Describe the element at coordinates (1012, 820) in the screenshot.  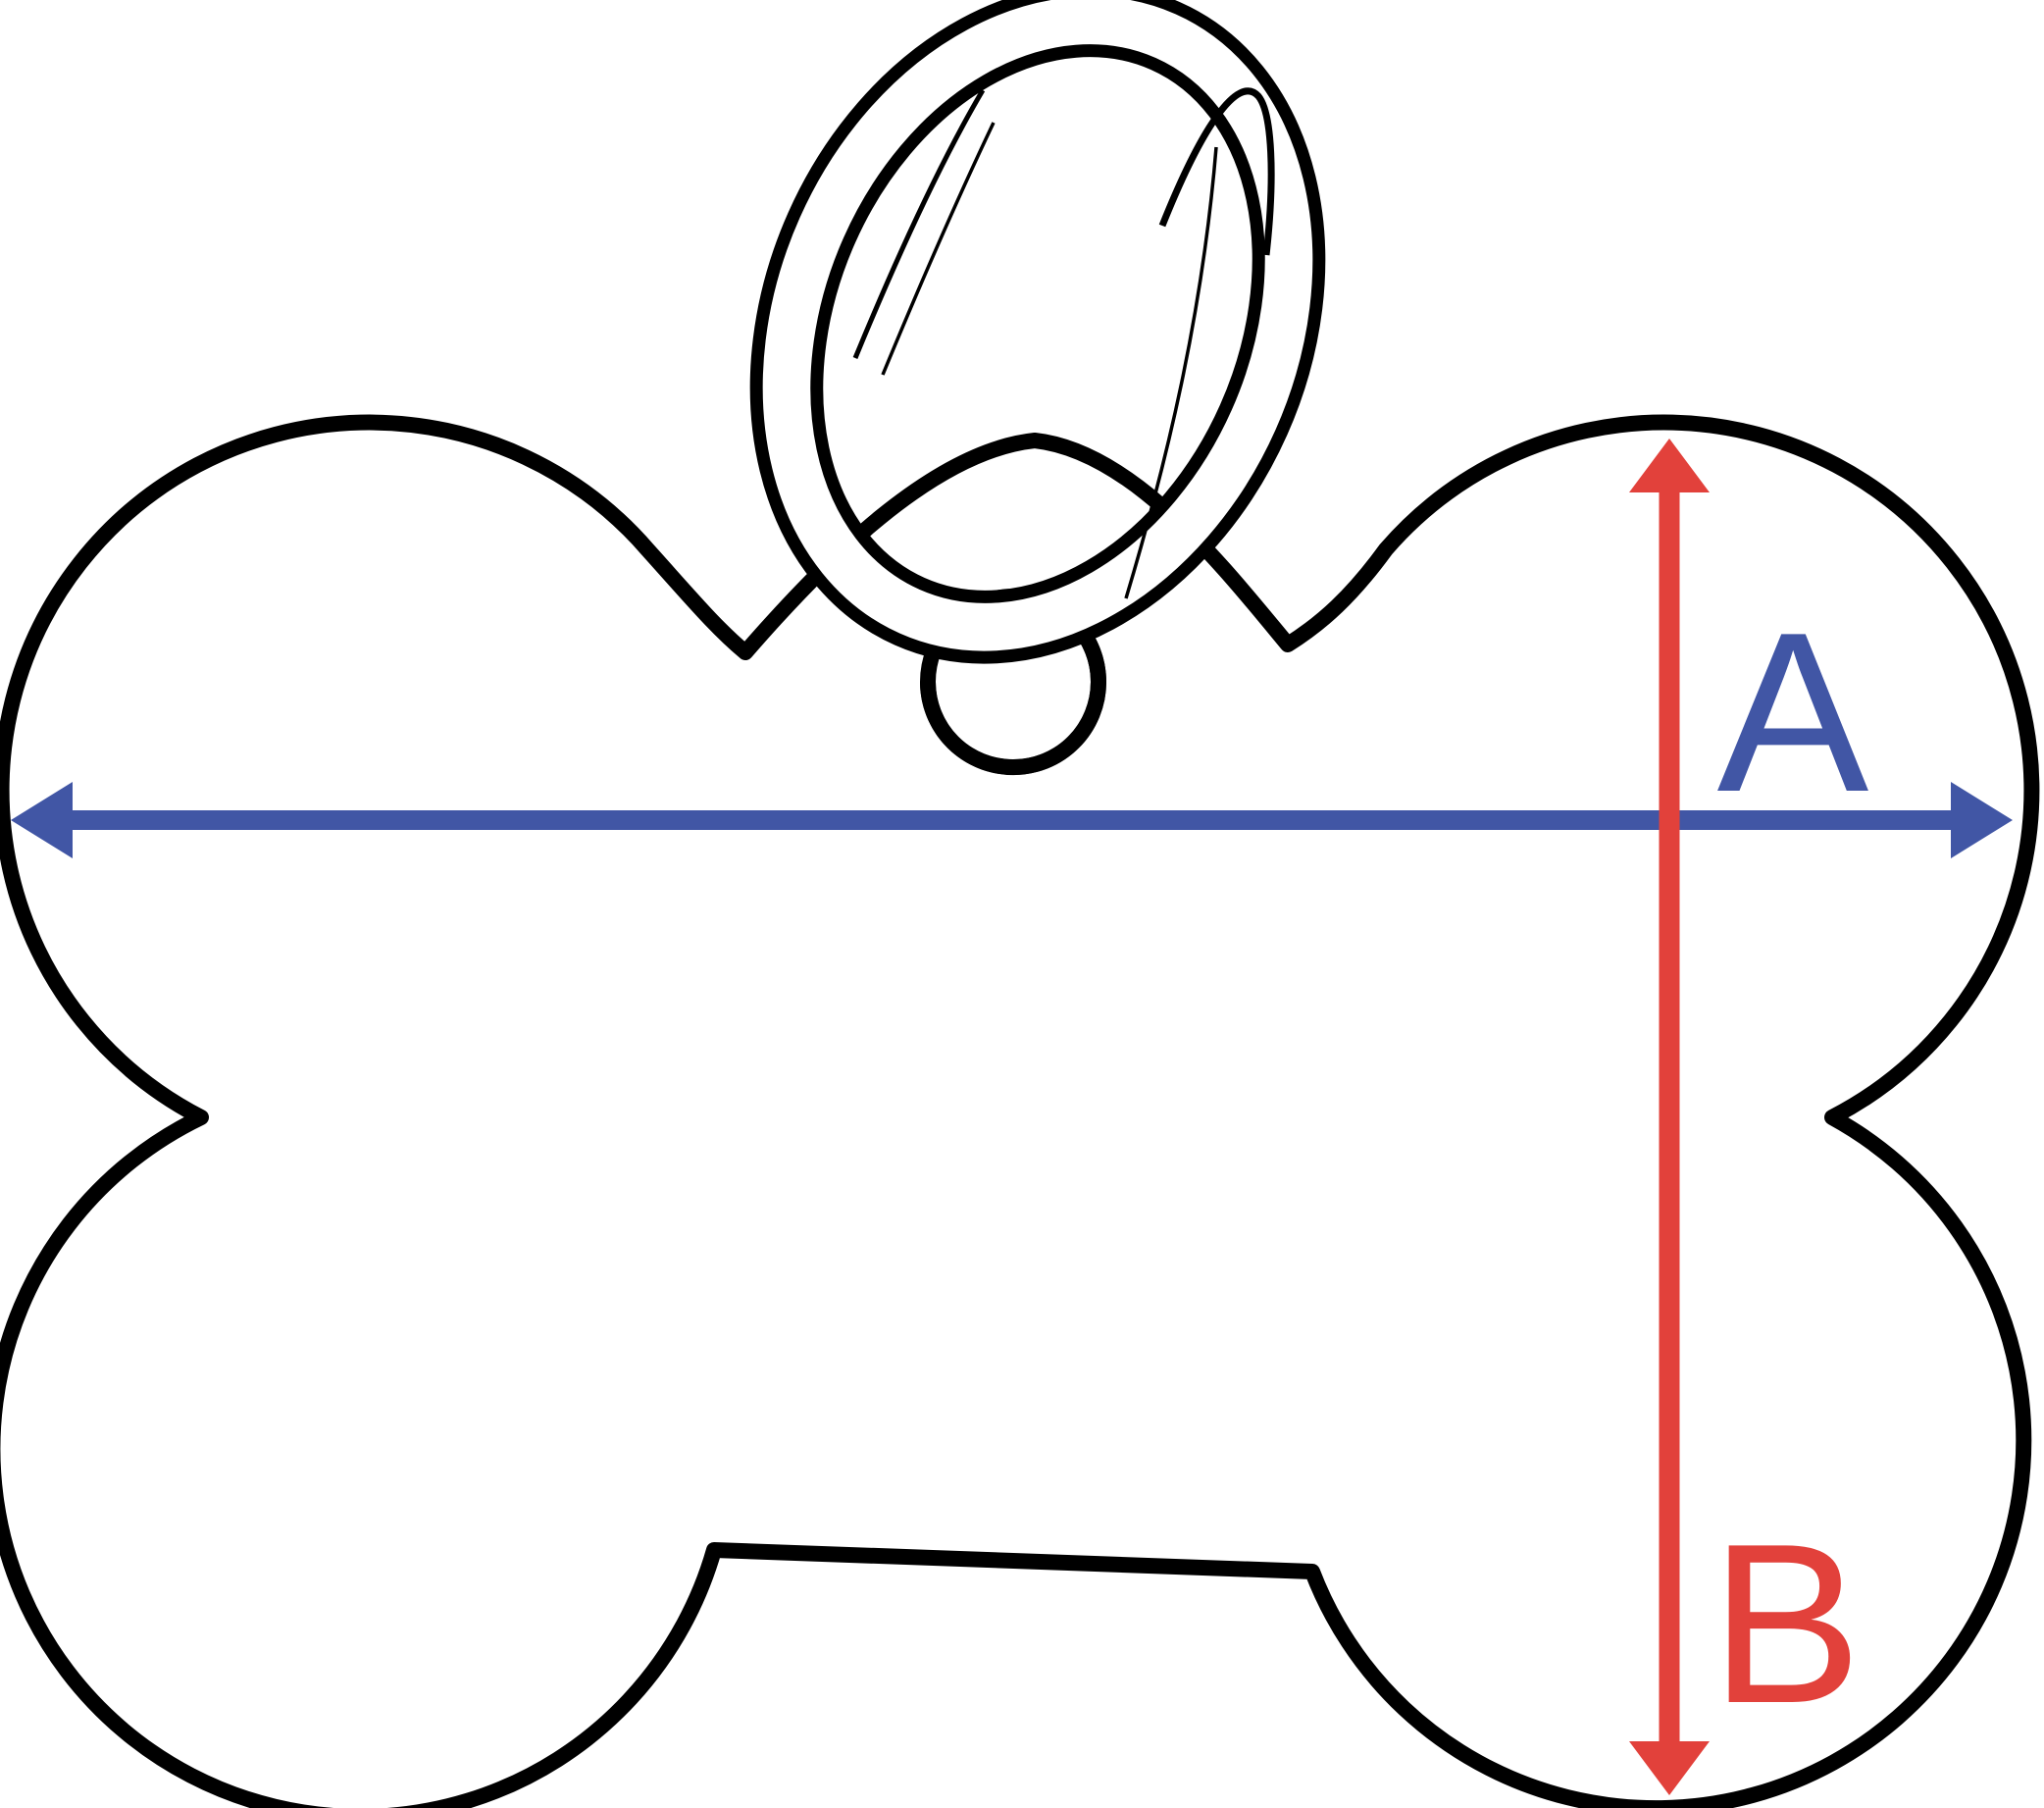
I see `width-arrow` at that location.